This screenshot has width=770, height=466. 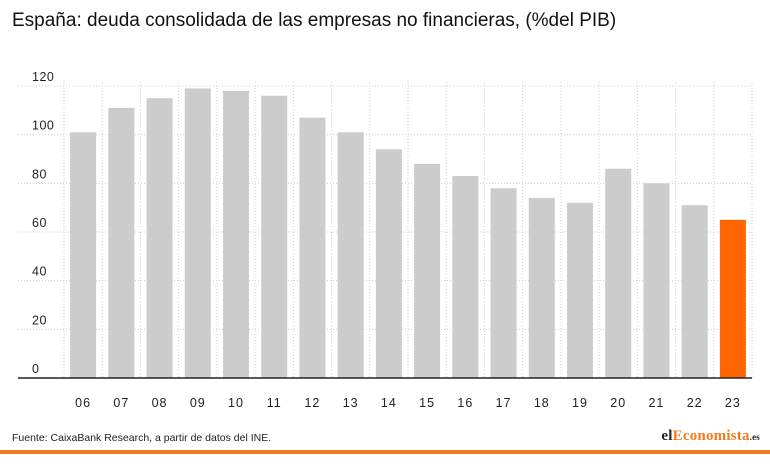 I want to click on x-tick-label: 17, so click(x=504, y=403).